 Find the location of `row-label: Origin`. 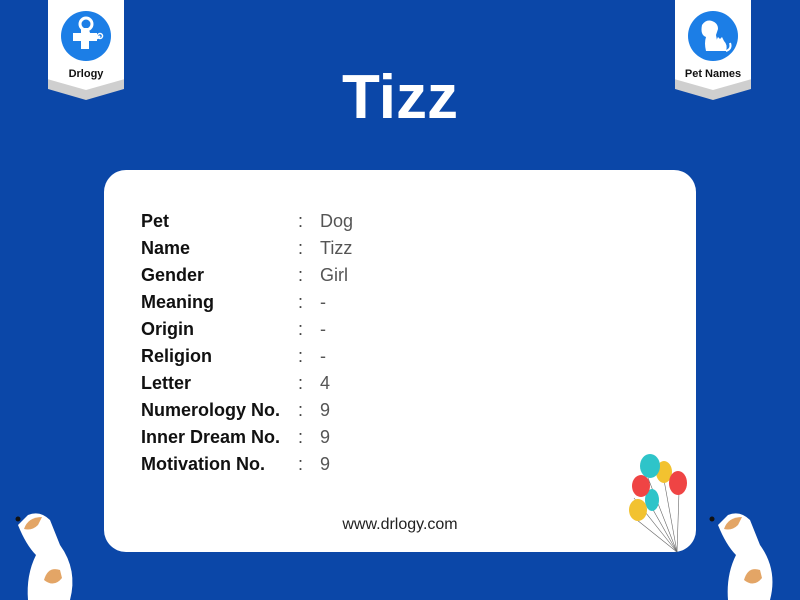

row-label: Origin is located at coordinates (167, 329).